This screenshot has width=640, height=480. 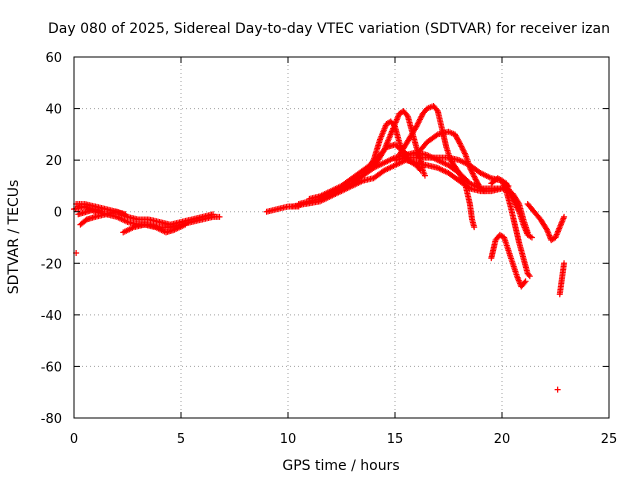 I want to click on y-tick-label: 60, so click(x=53, y=58).